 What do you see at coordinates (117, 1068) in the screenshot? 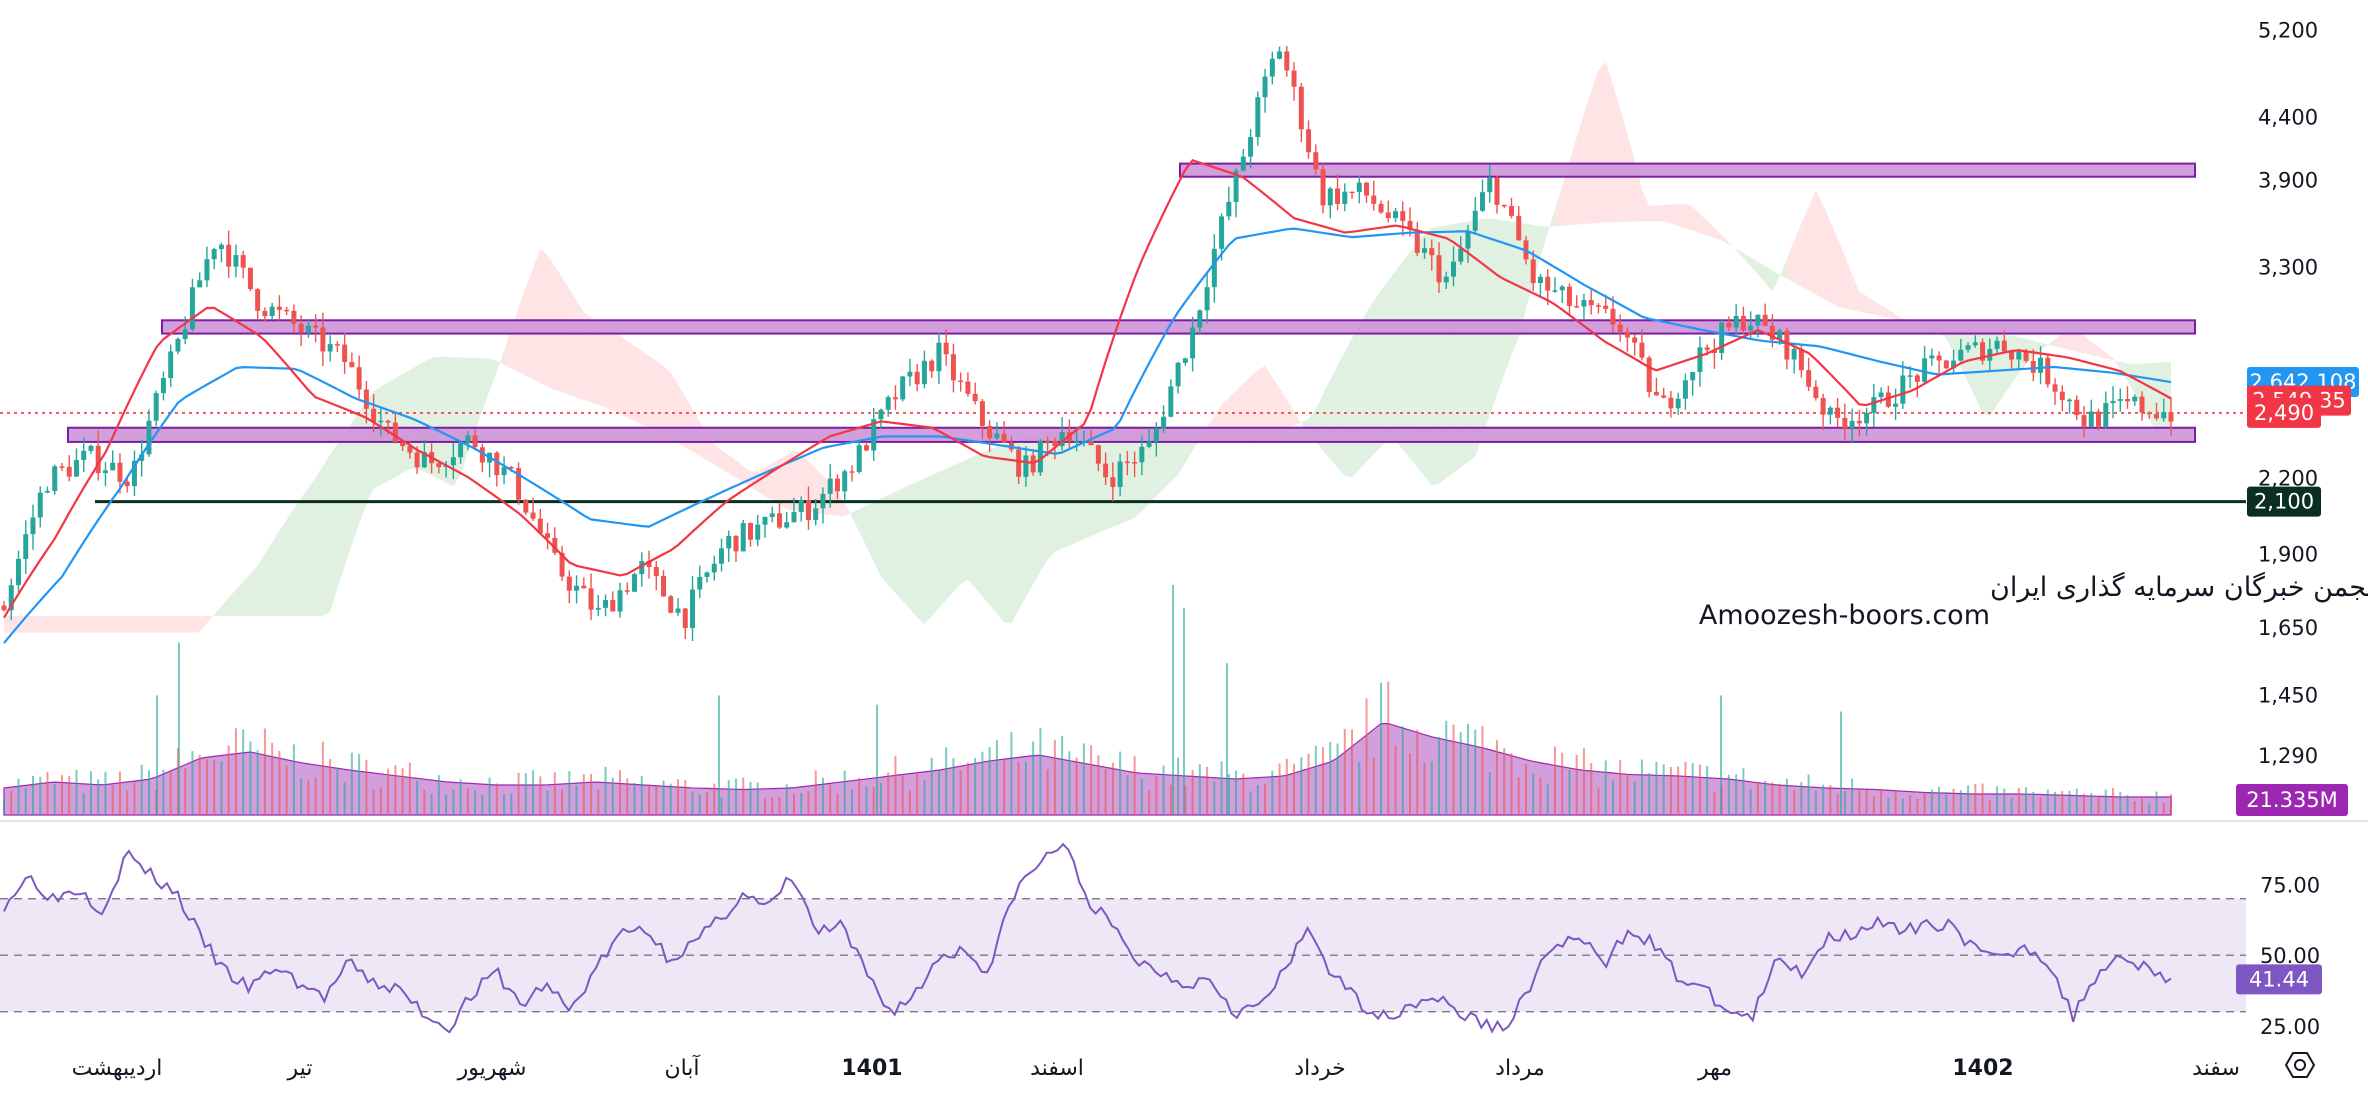
I see `date-label: اردیبهشت` at bounding box center [117, 1068].